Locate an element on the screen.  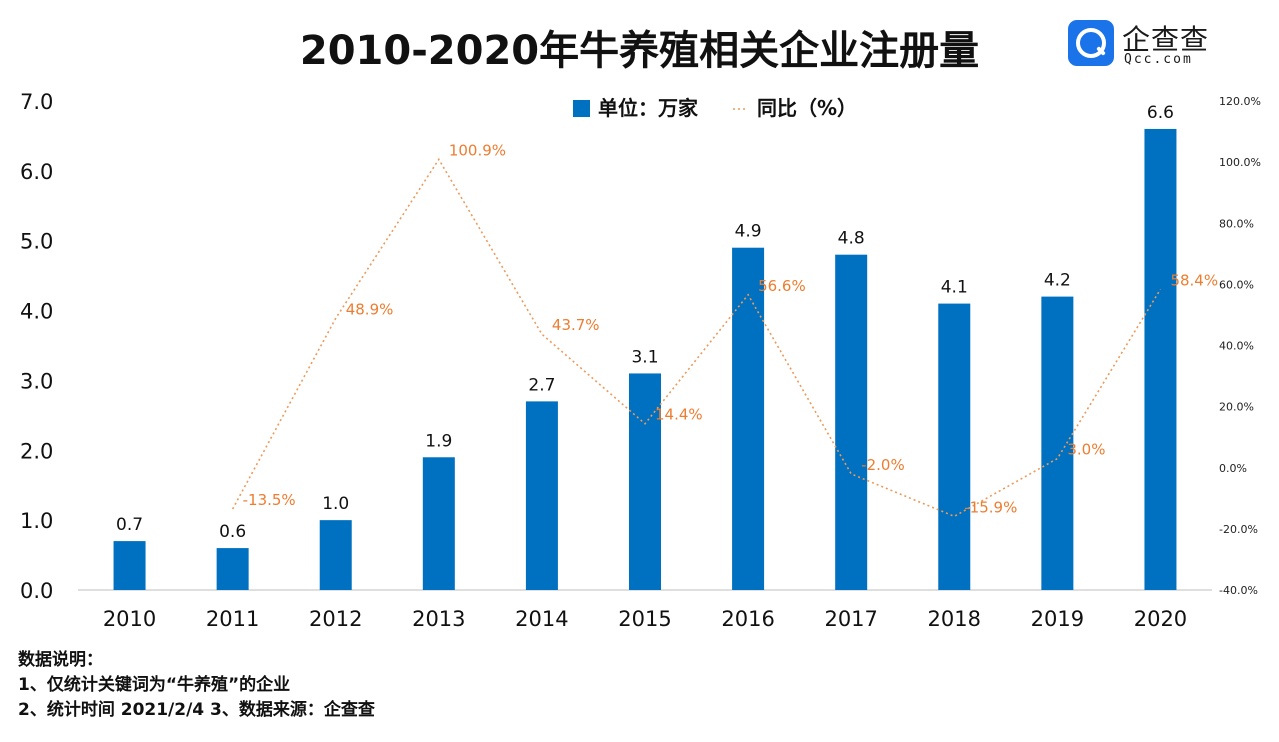
y-right-tick-label: -20.0% is located at coordinates (1238, 529).